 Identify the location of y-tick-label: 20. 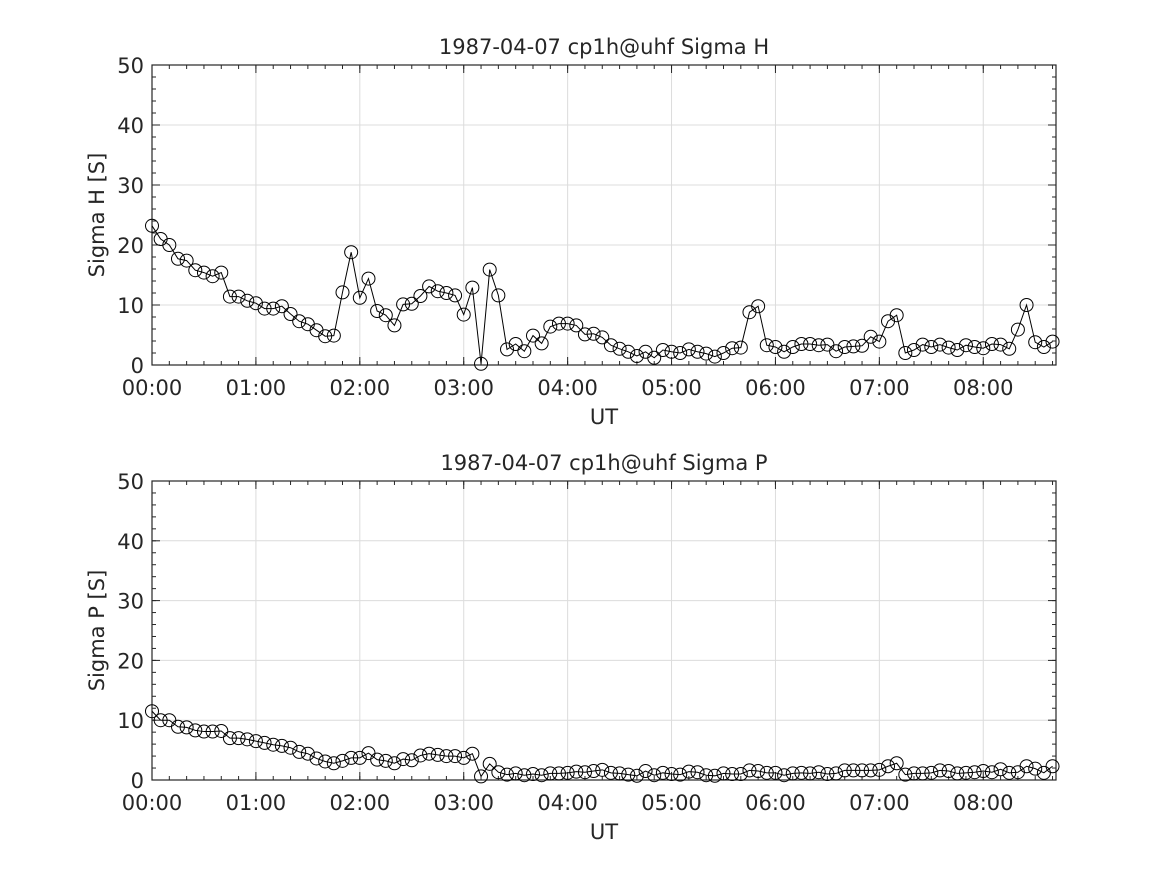
(130, 661).